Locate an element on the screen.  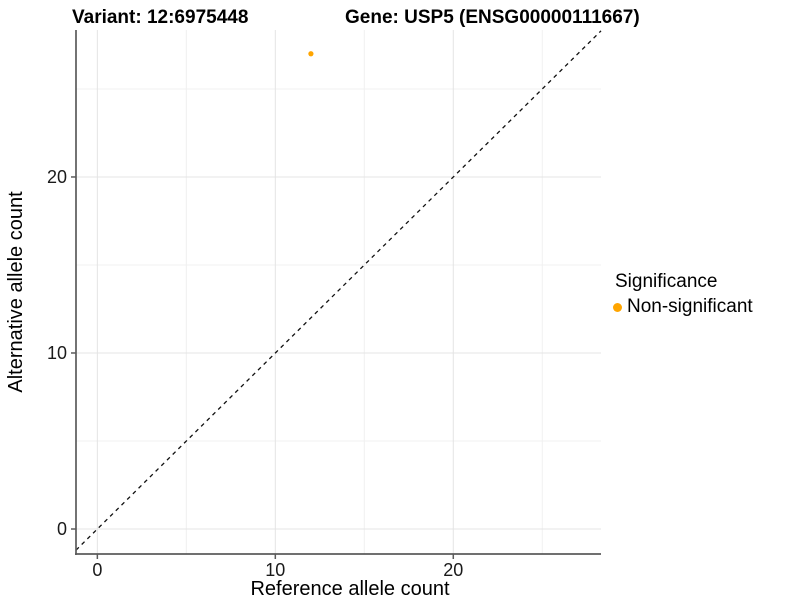
y-tick-label: 10 is located at coordinates (57, 353).